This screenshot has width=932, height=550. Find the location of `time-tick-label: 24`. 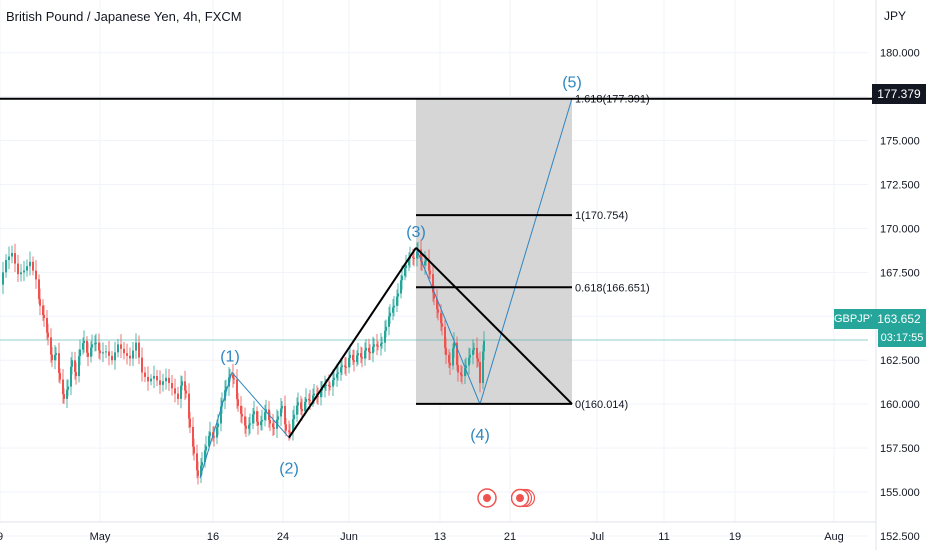

time-tick-label: 24 is located at coordinates (283, 537).